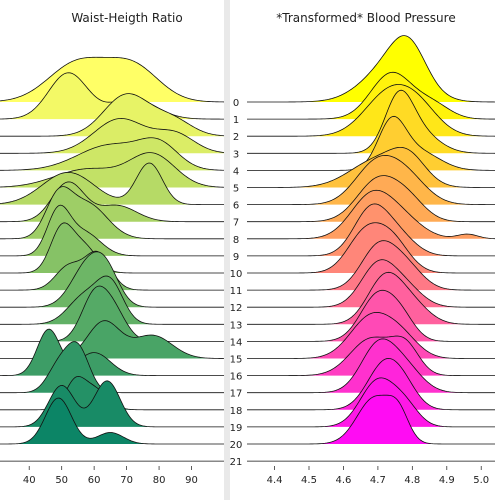  What do you see at coordinates (236, 342) in the screenshot?
I see `row-label: 14` at bounding box center [236, 342].